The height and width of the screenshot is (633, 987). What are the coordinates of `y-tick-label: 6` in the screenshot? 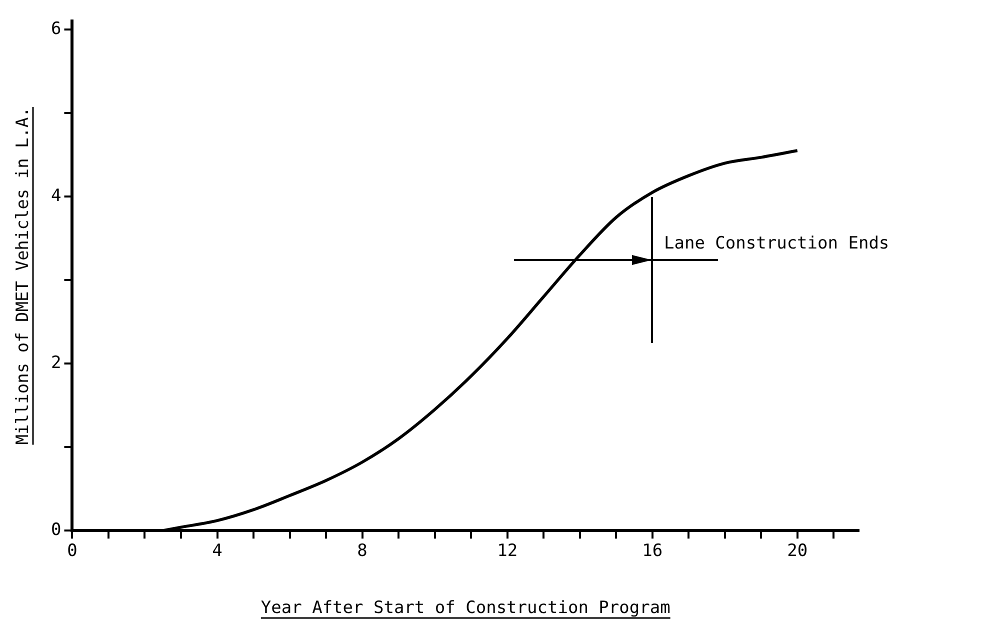 It's located at (56, 28).